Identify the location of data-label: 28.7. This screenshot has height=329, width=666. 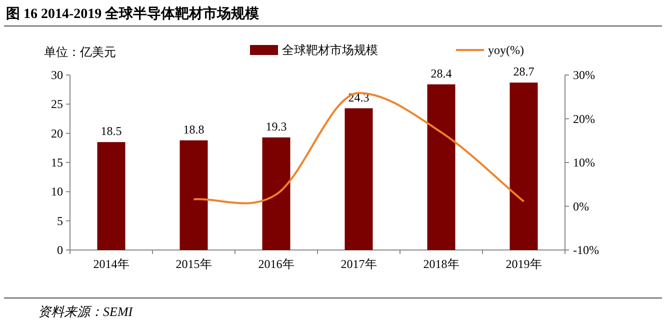
(523, 71).